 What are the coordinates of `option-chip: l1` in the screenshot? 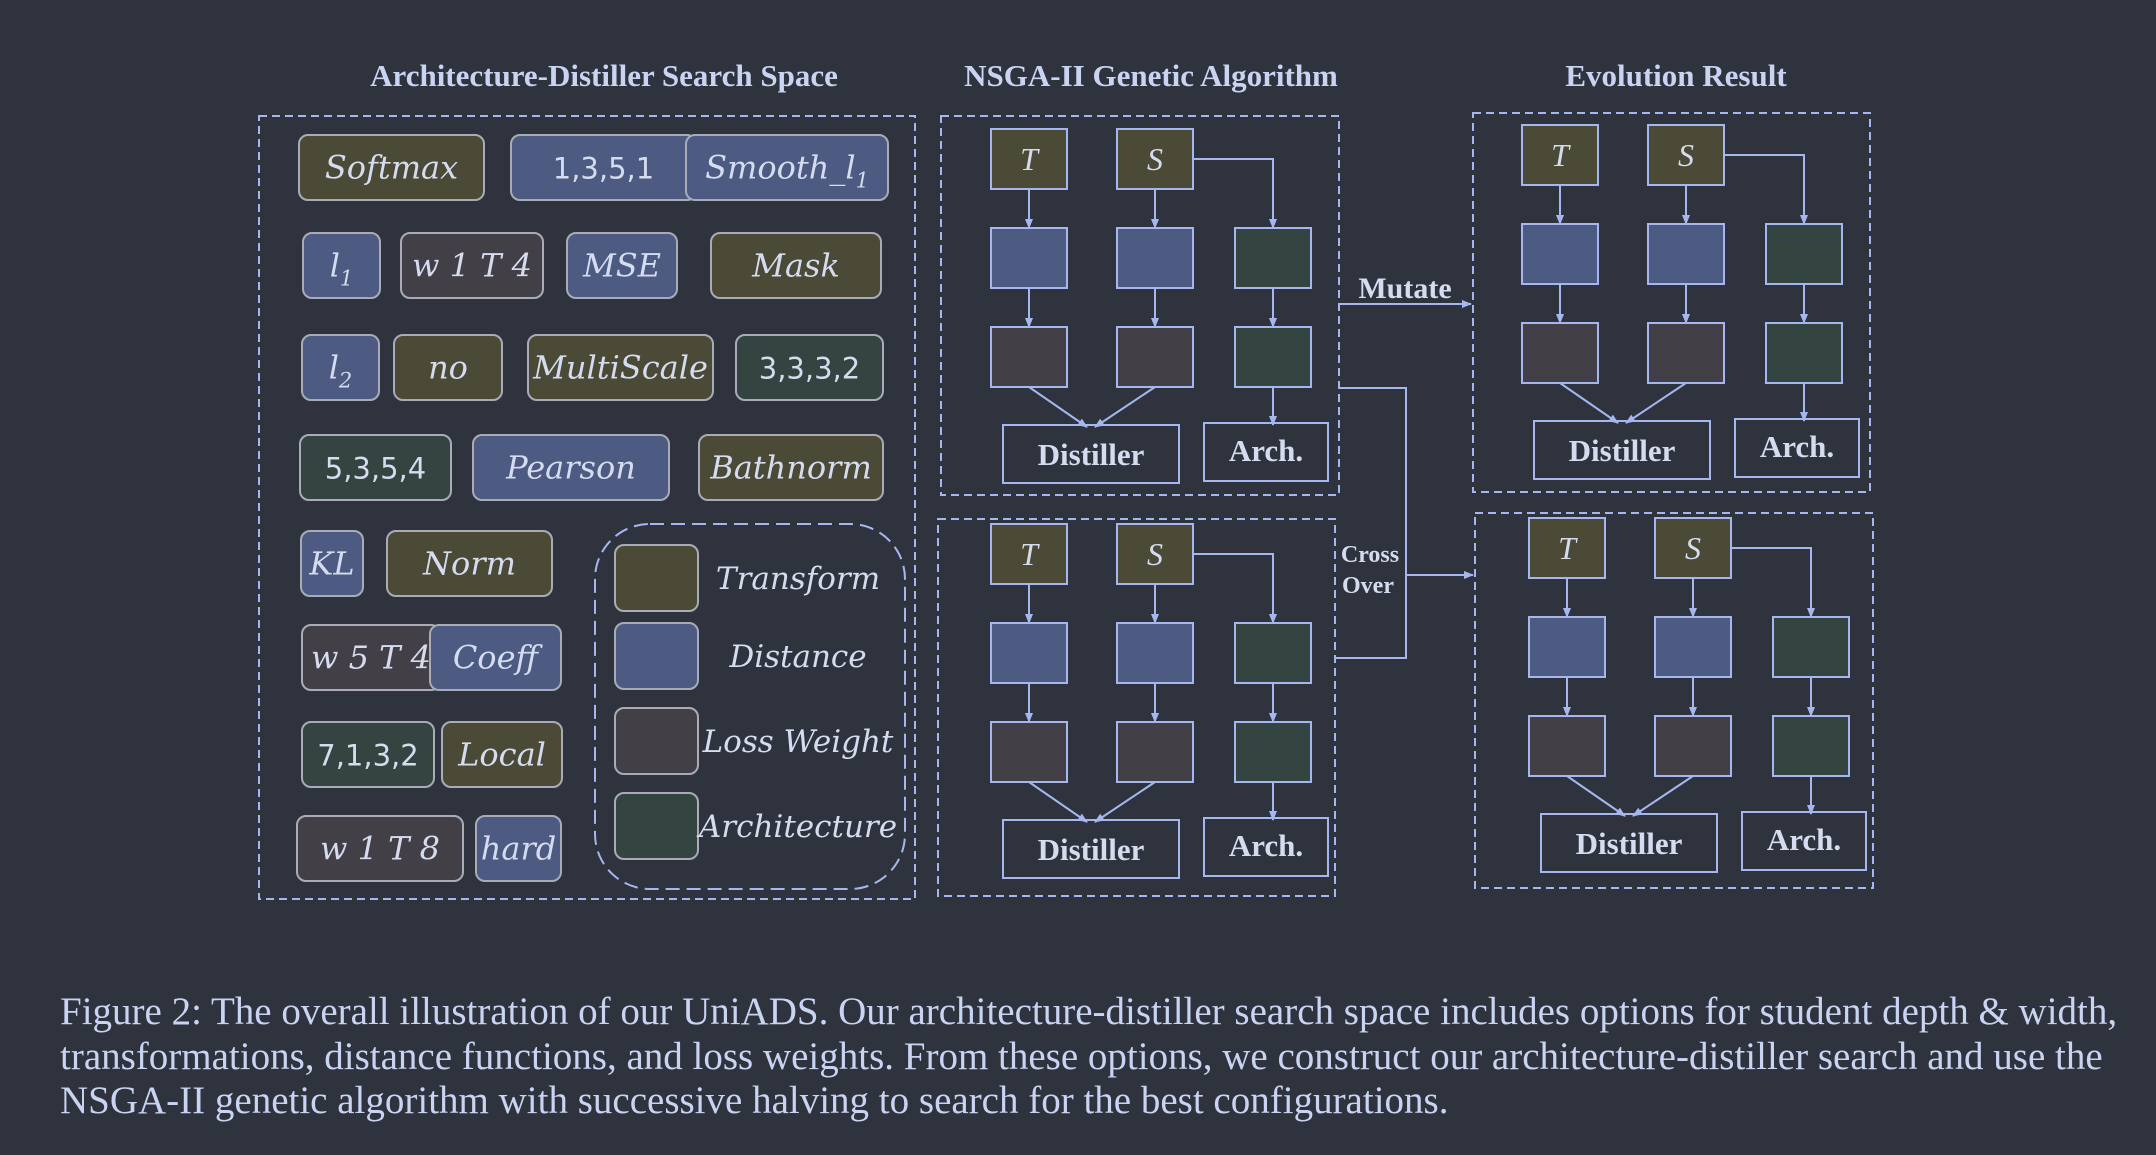 It's located at (341, 265).